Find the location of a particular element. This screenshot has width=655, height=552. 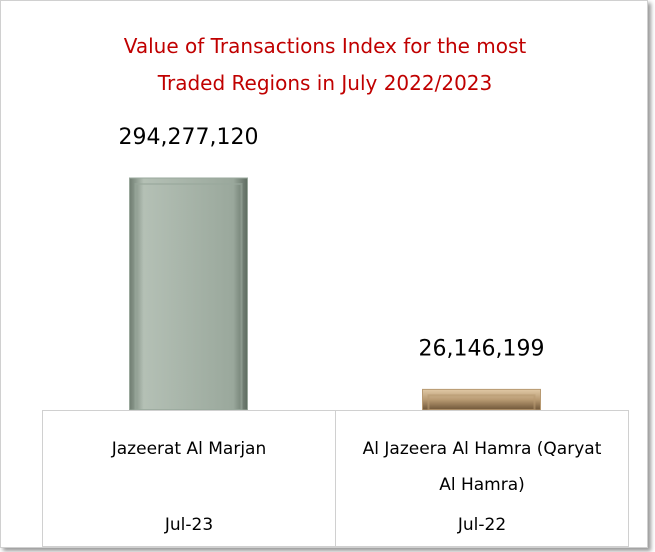

x-tick-label: Al Jazeera Al Hamra (Qaryat Al Hamra) is located at coordinates (482, 467).